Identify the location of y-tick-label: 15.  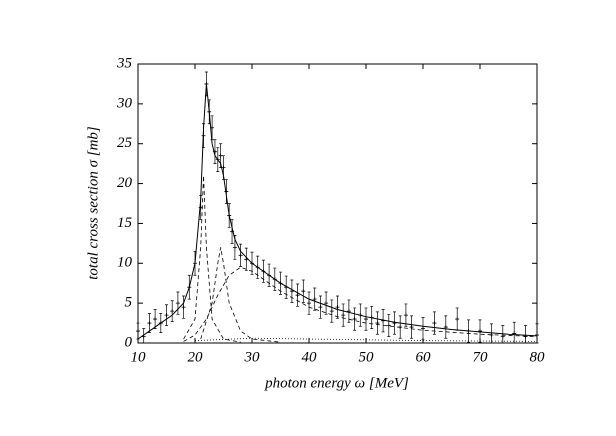
(125, 223).